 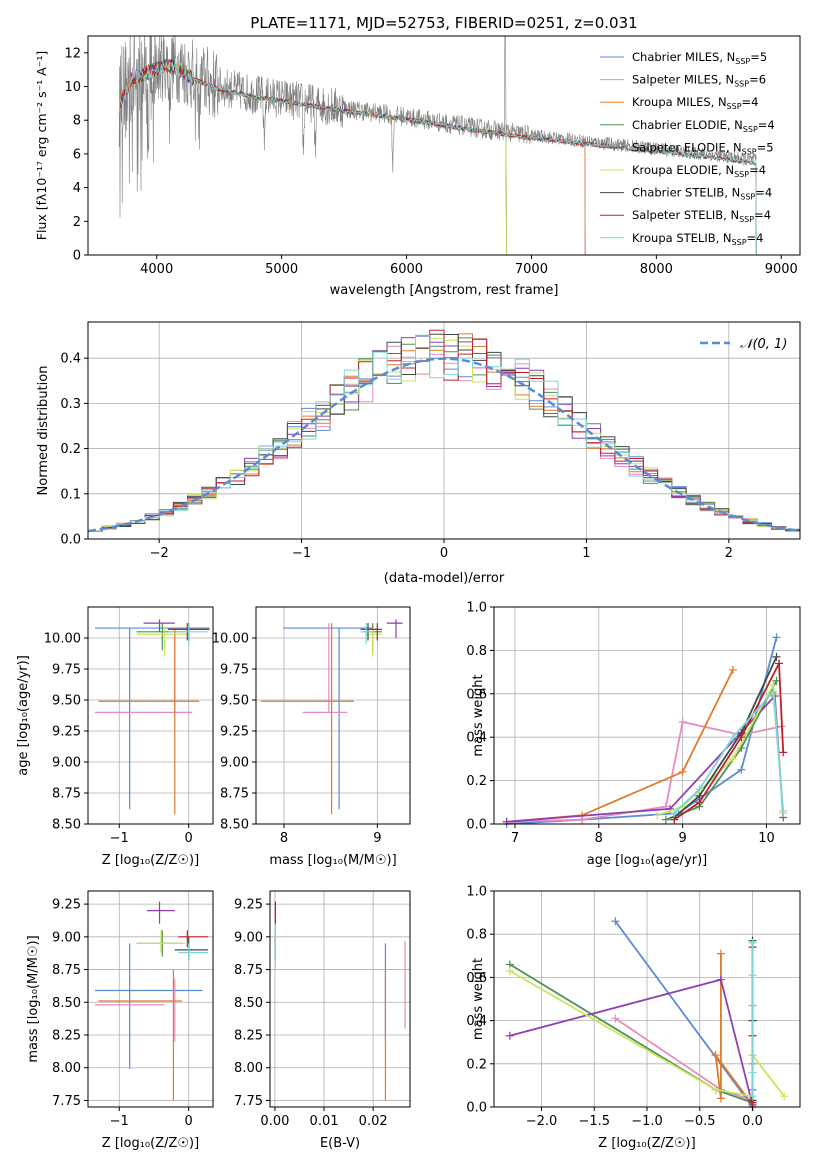 What do you see at coordinates (647, 860) in the screenshot?
I see `x-axis-label: age [log₁₀(age/yr)]` at bounding box center [647, 860].